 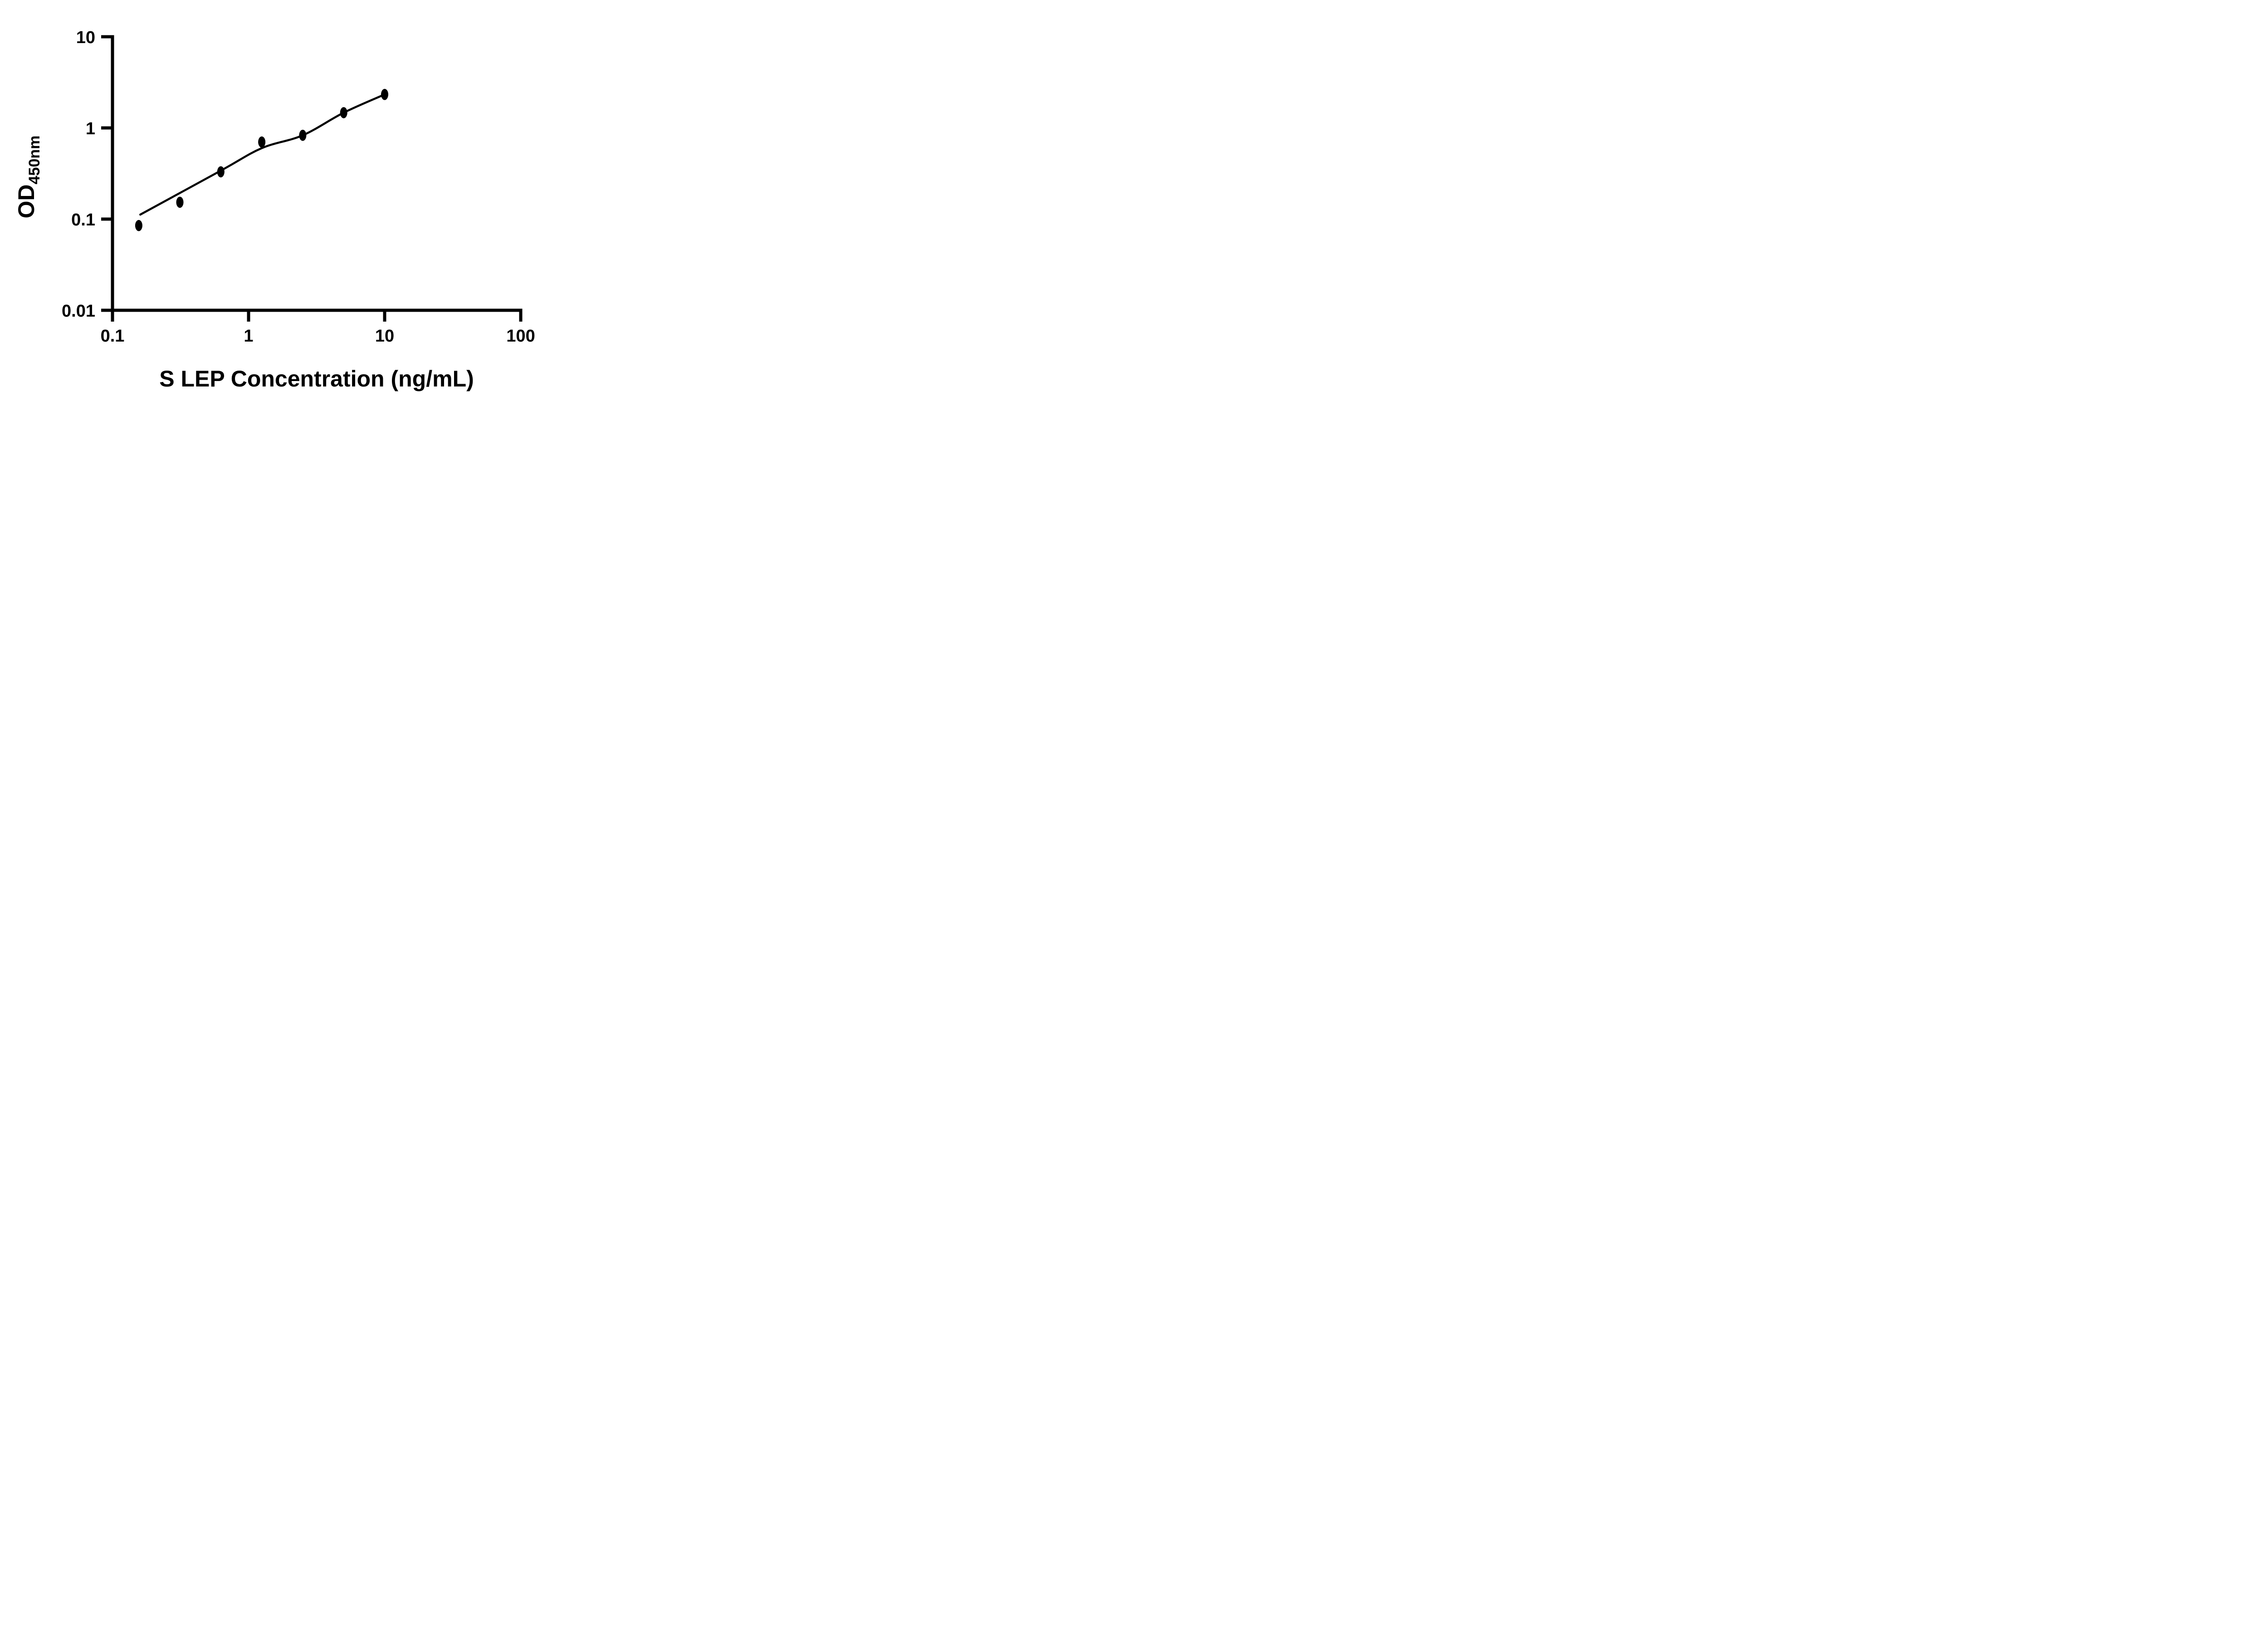 I want to click on y-tick-label-0.01: 0.01, so click(x=79, y=311).